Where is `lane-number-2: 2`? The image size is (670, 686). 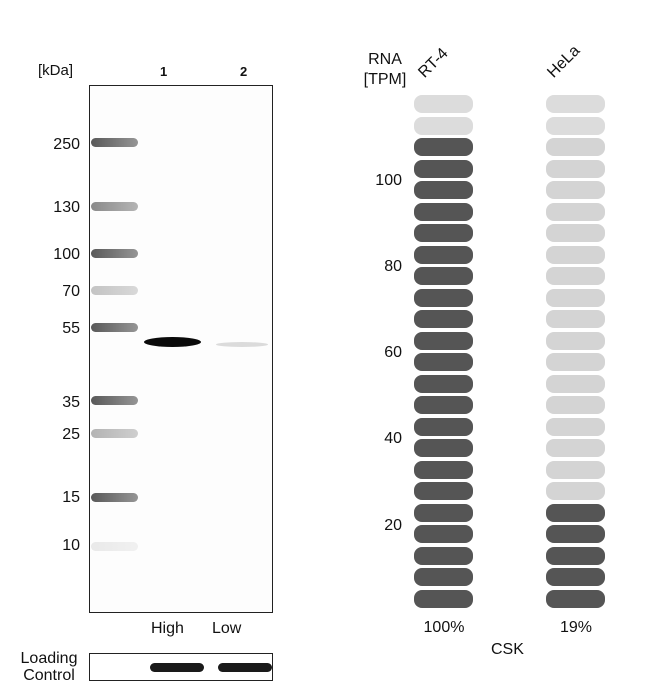
lane-number-2: 2 is located at coordinates (244, 71).